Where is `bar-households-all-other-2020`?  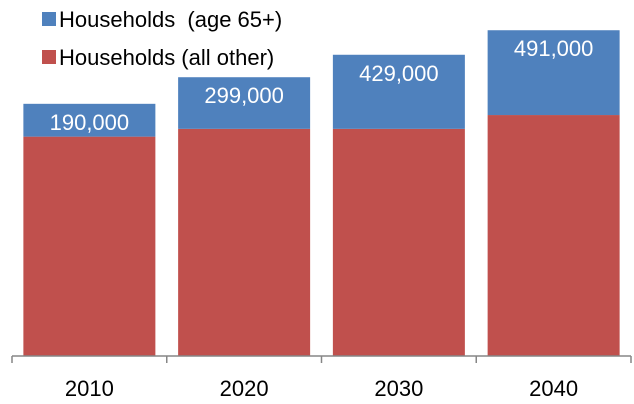
bar-households-all-other-2020 is located at coordinates (244, 242).